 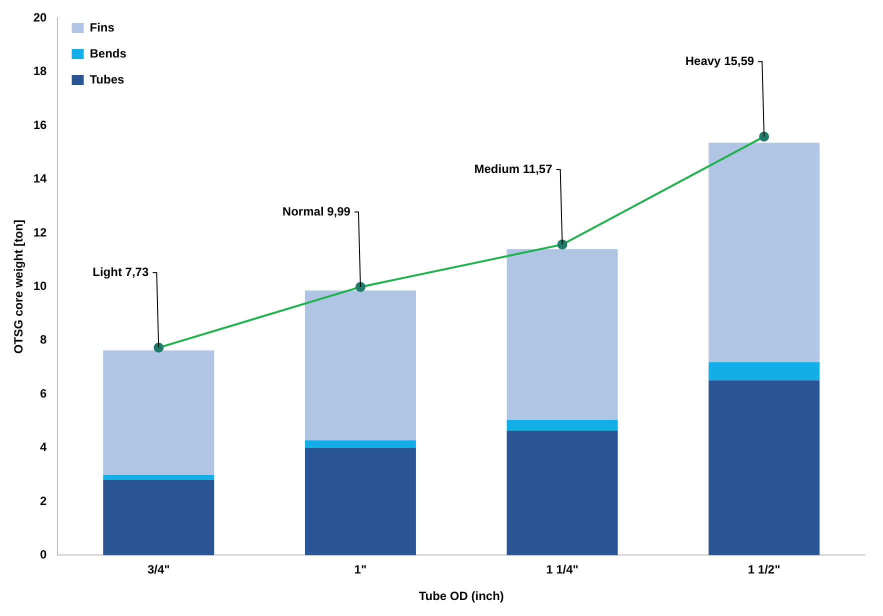 I want to click on y-axis-title: OTSG core weight [ton], so click(x=19, y=287).